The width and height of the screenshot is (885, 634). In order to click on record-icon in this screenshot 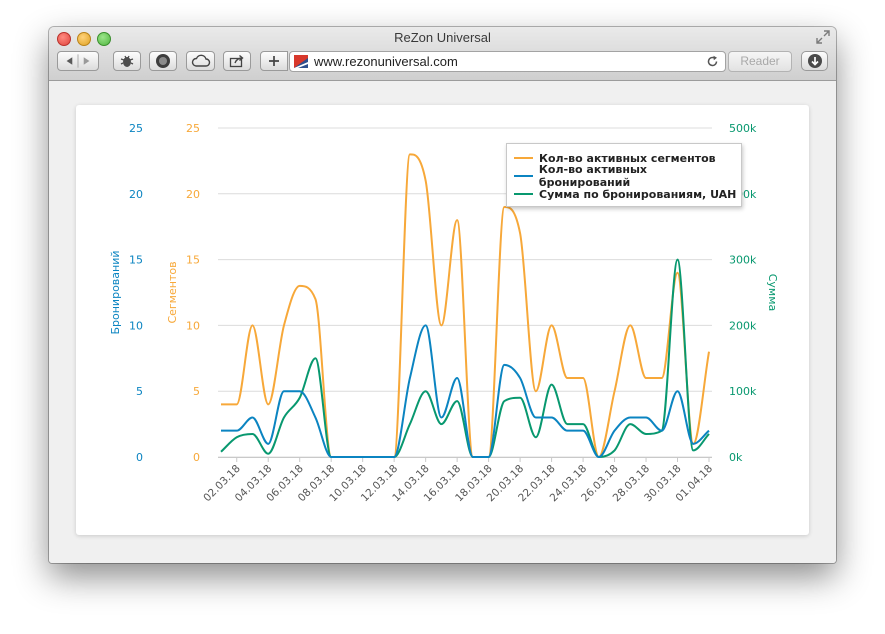, I will do `click(163, 61)`.